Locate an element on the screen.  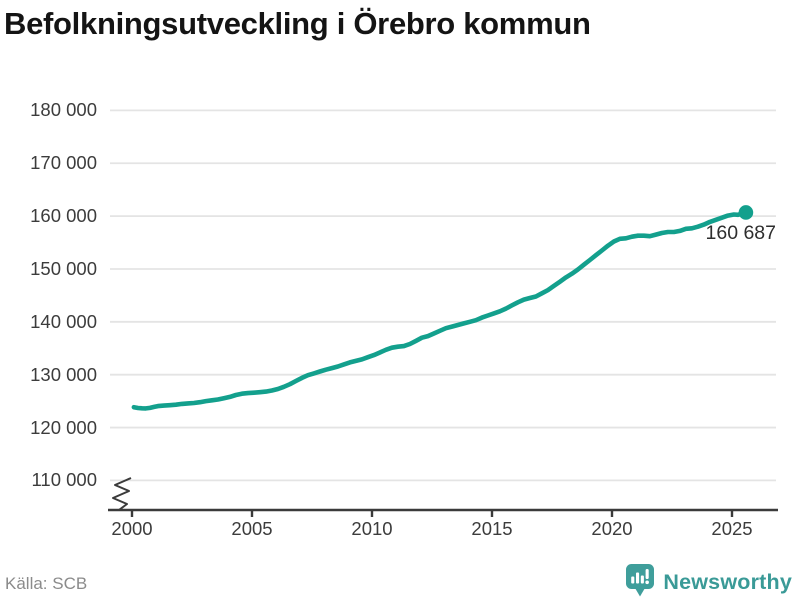
x-axis-label: 2015 is located at coordinates (492, 528).